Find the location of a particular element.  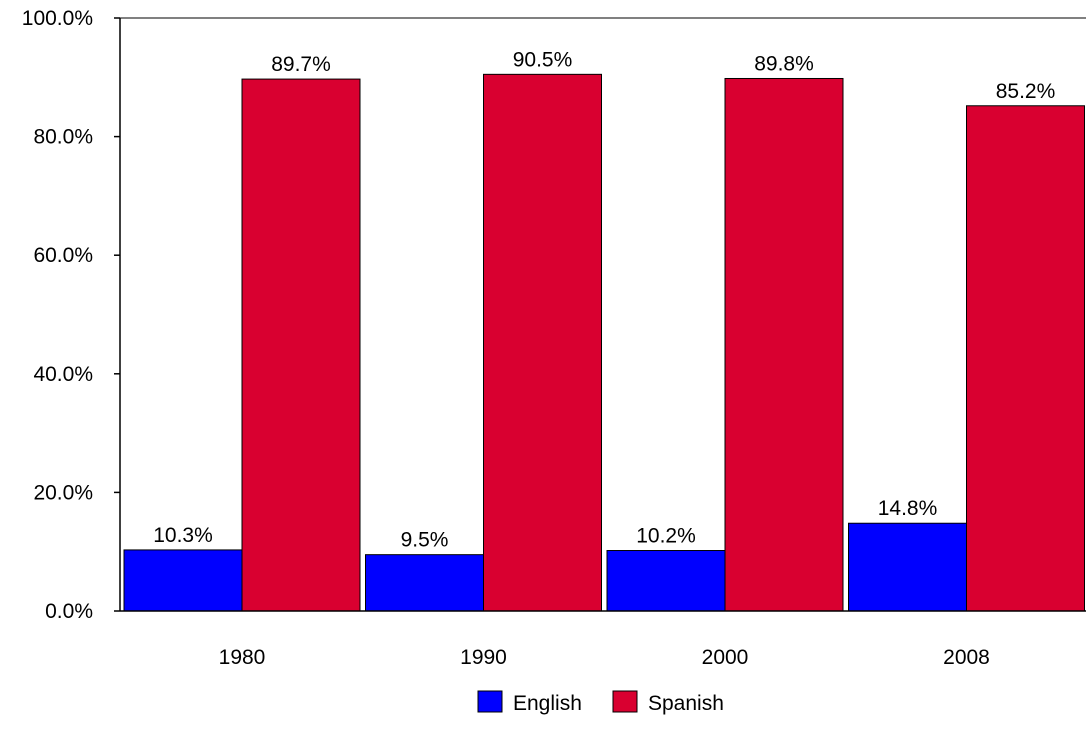

data-label-english-1990: 9.5% is located at coordinates (425, 540).